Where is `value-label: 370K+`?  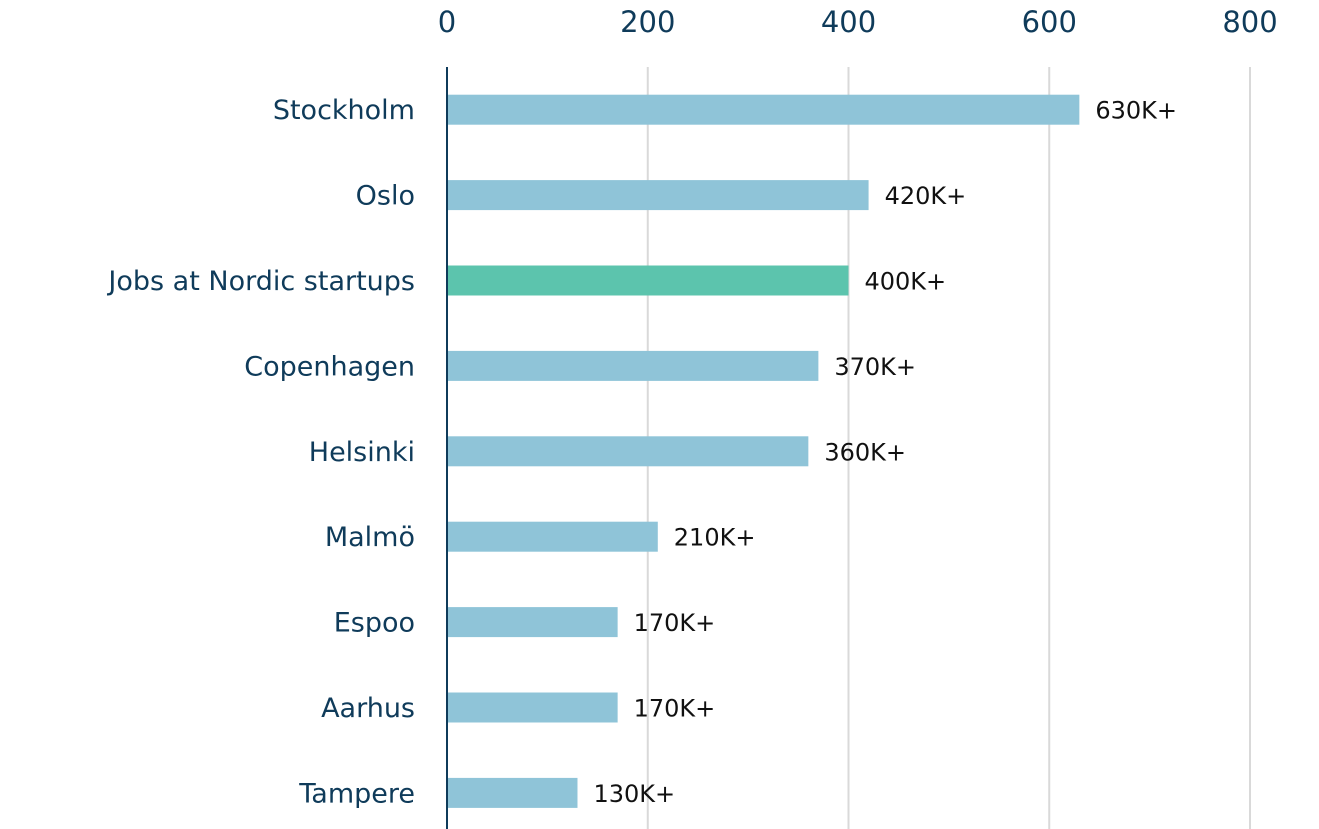
value-label: 370K+ is located at coordinates (875, 367).